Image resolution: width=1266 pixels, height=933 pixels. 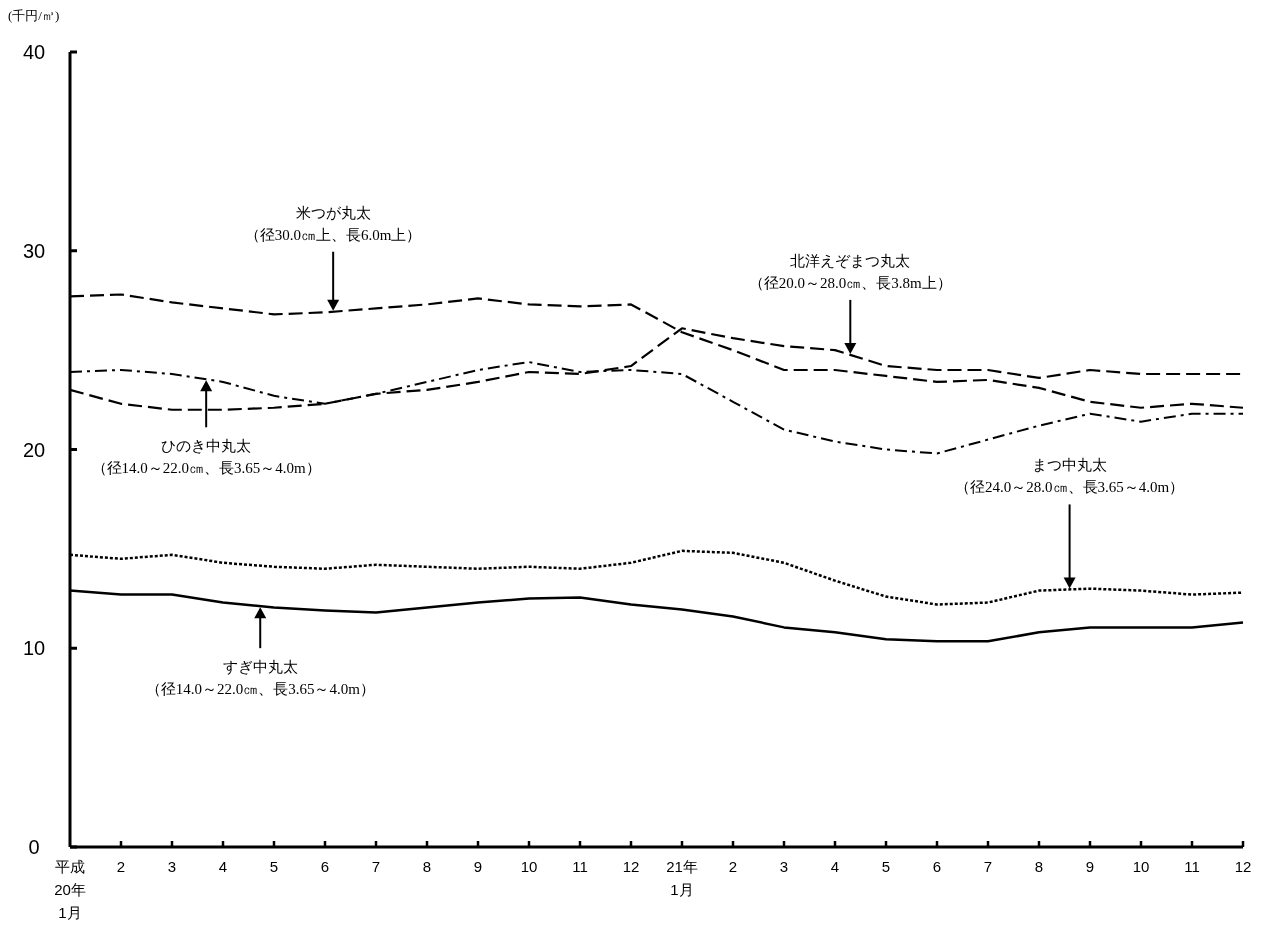 I want to click on y-tick-label: 0, so click(x=34, y=847).